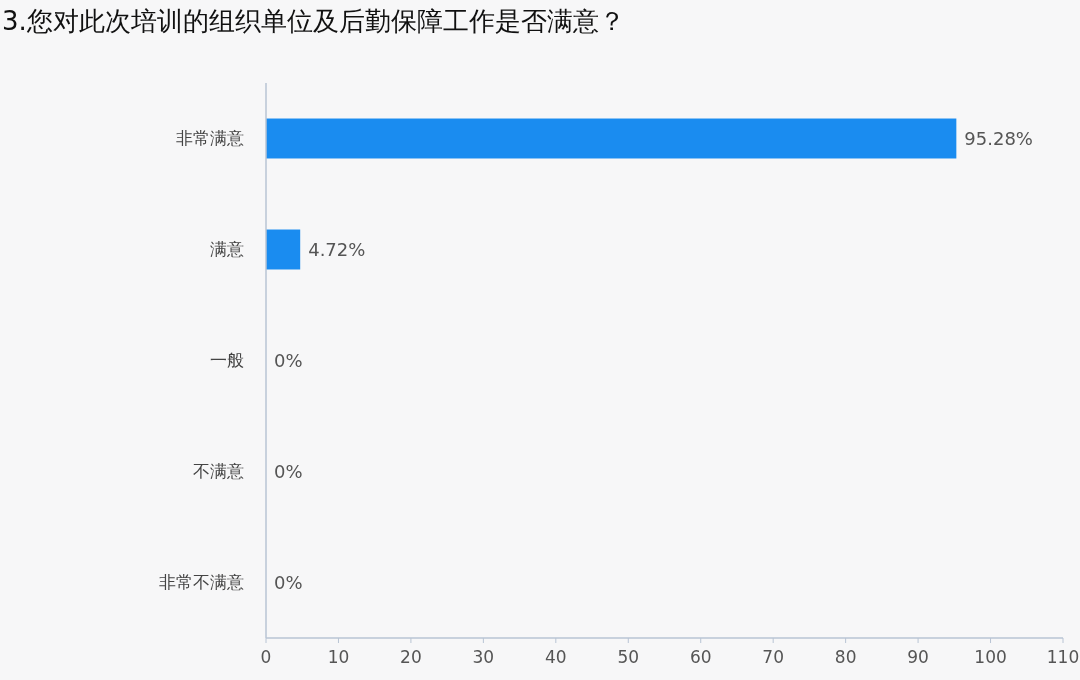 The width and height of the screenshot is (1080, 680). I want to click on y-tick-label: 非常不满意, so click(201, 582).